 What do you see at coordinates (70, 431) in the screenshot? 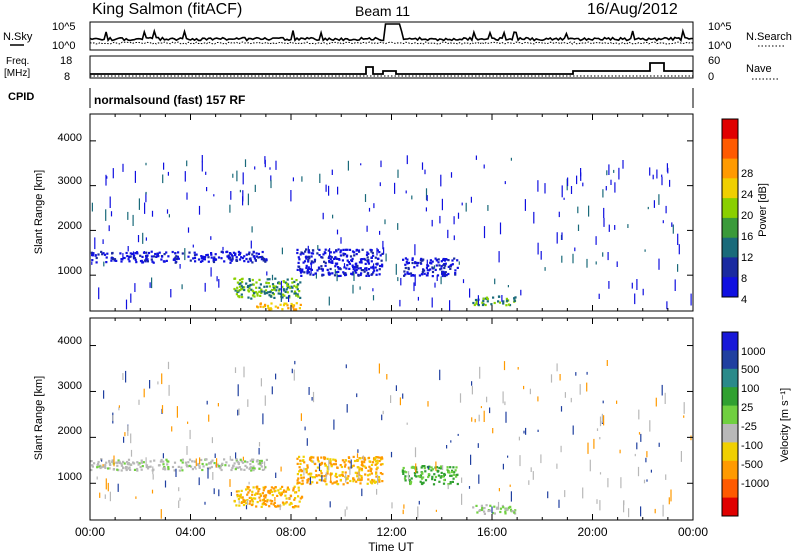
I see `velocity-ytick-2000: 2000` at bounding box center [70, 431].